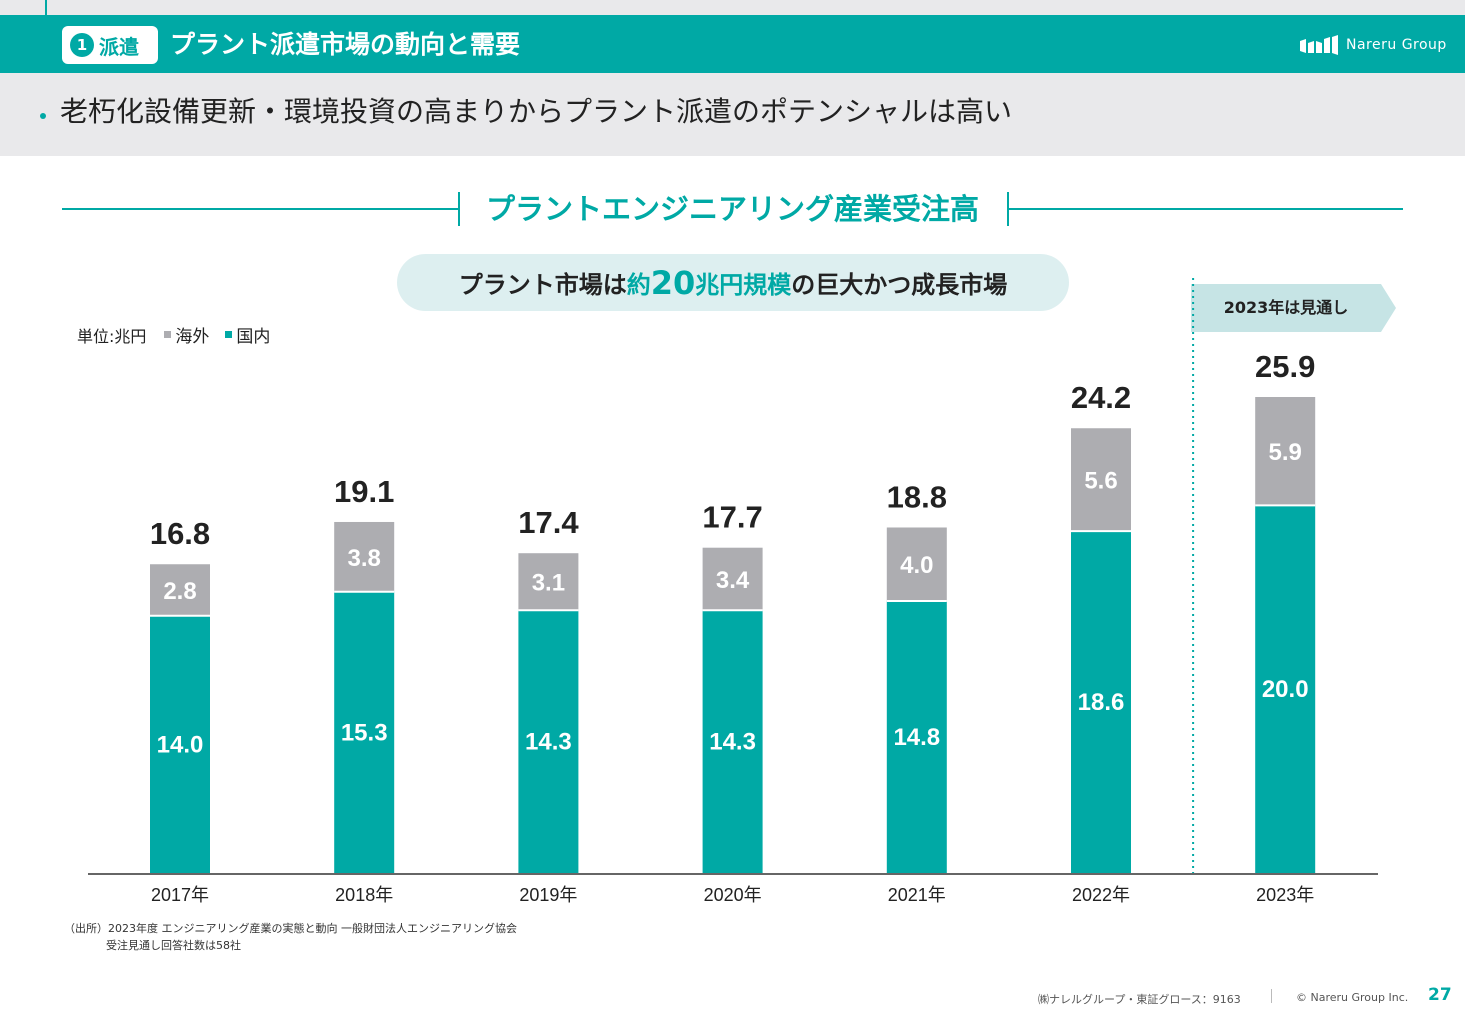 The image size is (1465, 1009). I want to click on data-label-overseas: 5.9, so click(1285, 452).